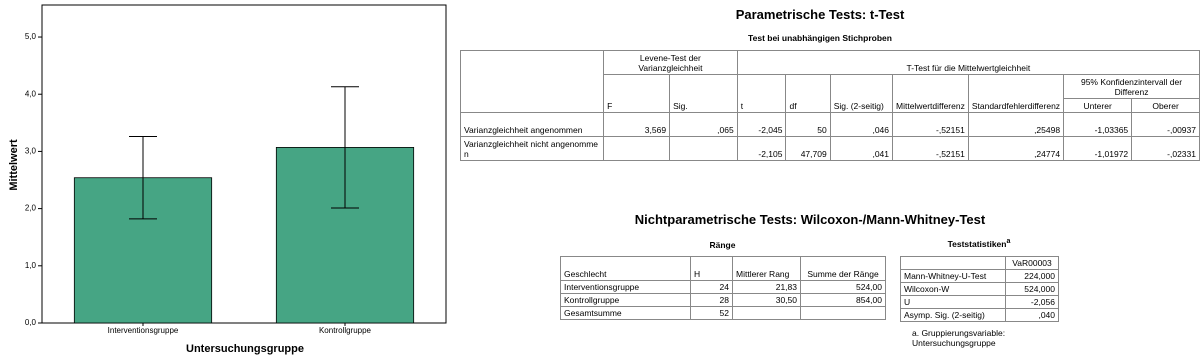 Image resolution: width=1200 pixels, height=364 pixels. What do you see at coordinates (1032, 302) in the screenshot?
I see `cell: -2,056` at bounding box center [1032, 302].